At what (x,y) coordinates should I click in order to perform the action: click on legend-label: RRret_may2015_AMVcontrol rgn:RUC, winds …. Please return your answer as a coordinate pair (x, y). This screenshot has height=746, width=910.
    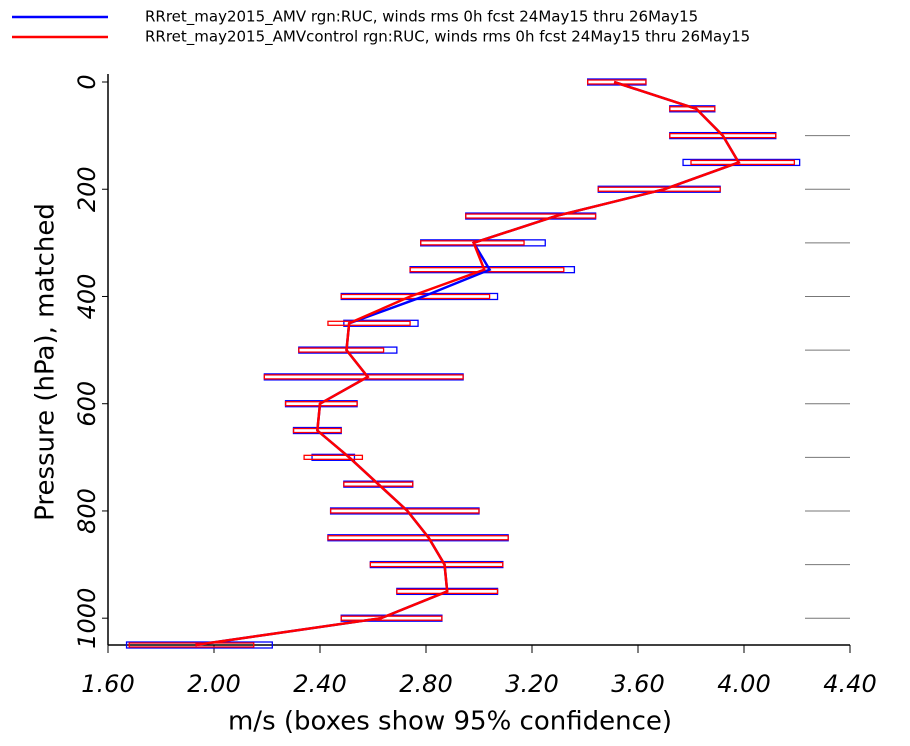
    Looking at the image, I should click on (447, 37).